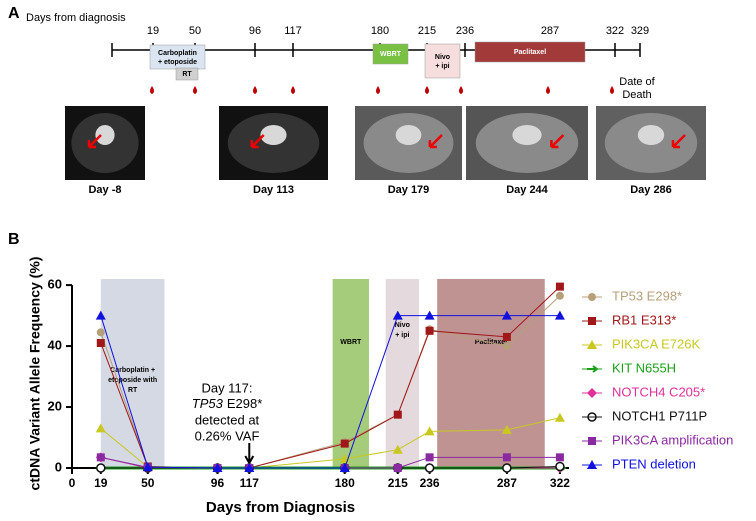  What do you see at coordinates (658, 391) in the screenshot?
I see `legend-label: NOTCH4 C205*` at bounding box center [658, 391].